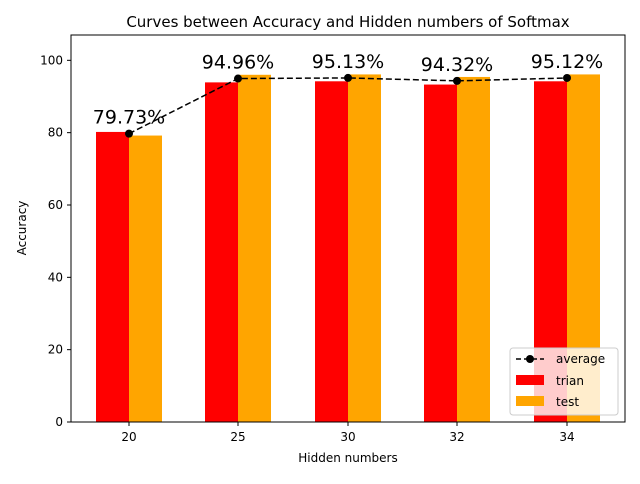  Describe the element at coordinates (347, 437) in the screenshot. I see `x-tick-label-30: 30` at that location.